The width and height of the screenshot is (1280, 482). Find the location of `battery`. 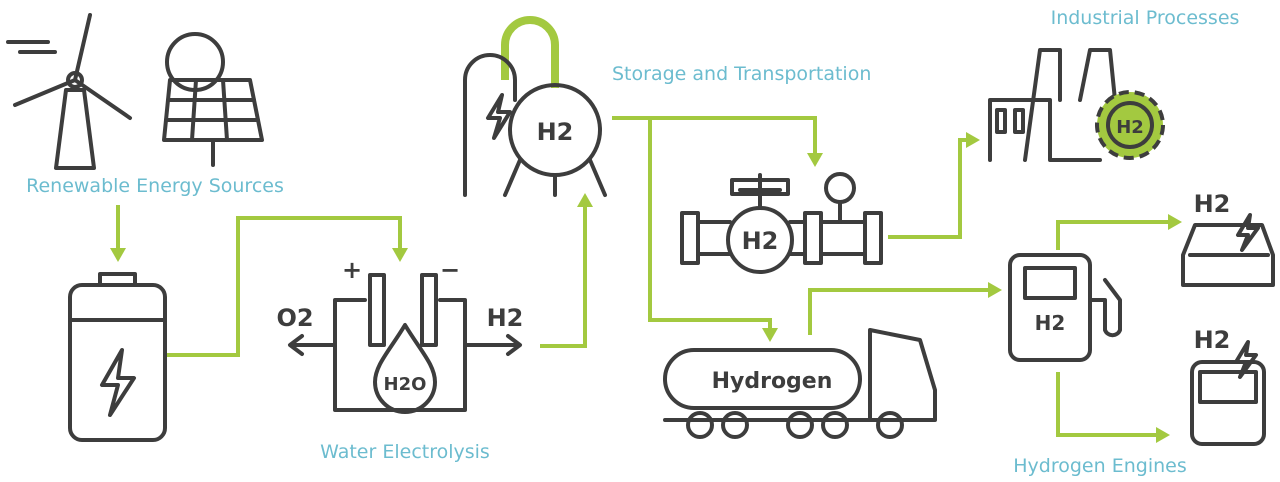

battery is located at coordinates (117, 357).